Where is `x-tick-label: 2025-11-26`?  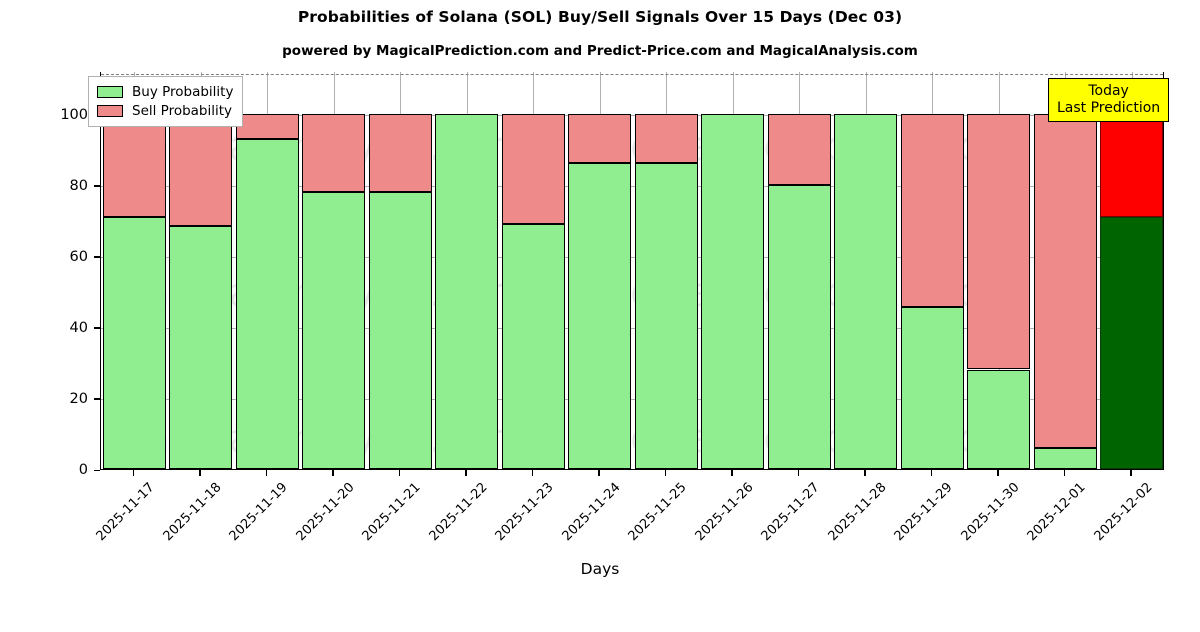
x-tick-label: 2025-11-26 is located at coordinates (724, 512).